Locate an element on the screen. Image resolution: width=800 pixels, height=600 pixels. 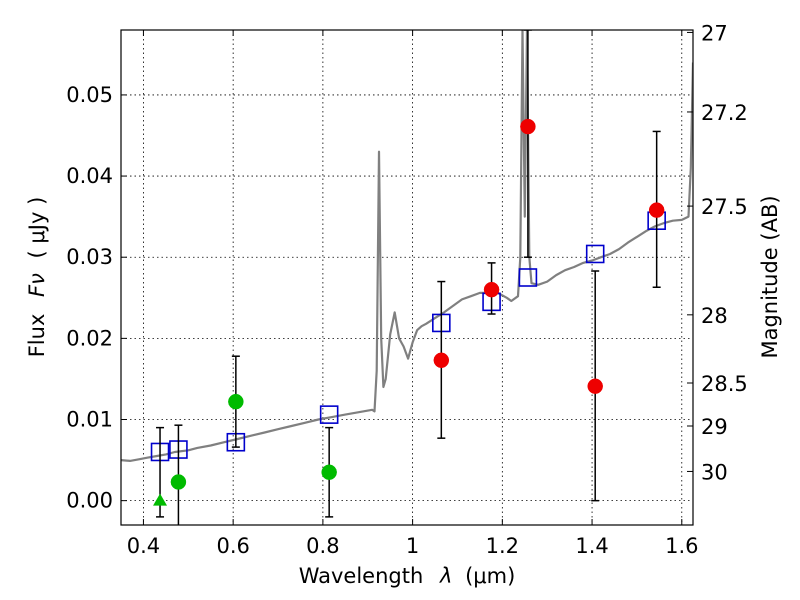
x-tick-label: 0.6 is located at coordinates (232, 546).